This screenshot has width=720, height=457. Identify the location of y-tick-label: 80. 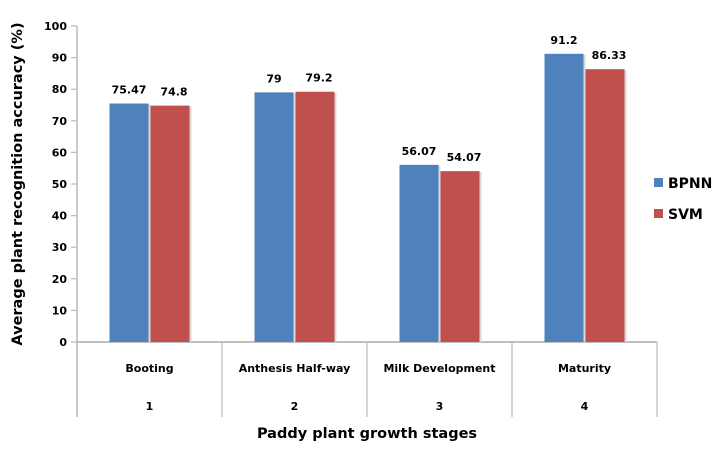
(60, 89).